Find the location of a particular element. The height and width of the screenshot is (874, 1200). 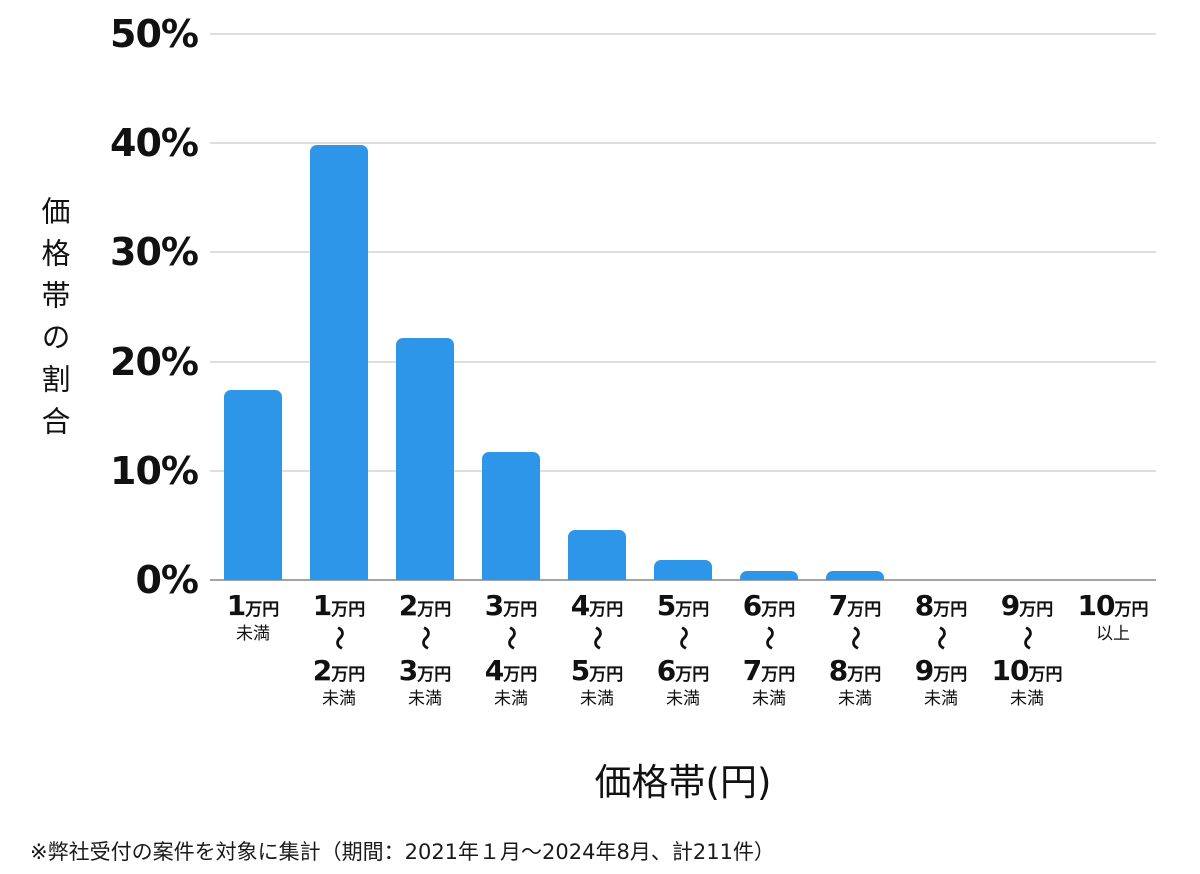

x-tick-label: 7万円〜 8万円 未満 is located at coordinates (855, 648).